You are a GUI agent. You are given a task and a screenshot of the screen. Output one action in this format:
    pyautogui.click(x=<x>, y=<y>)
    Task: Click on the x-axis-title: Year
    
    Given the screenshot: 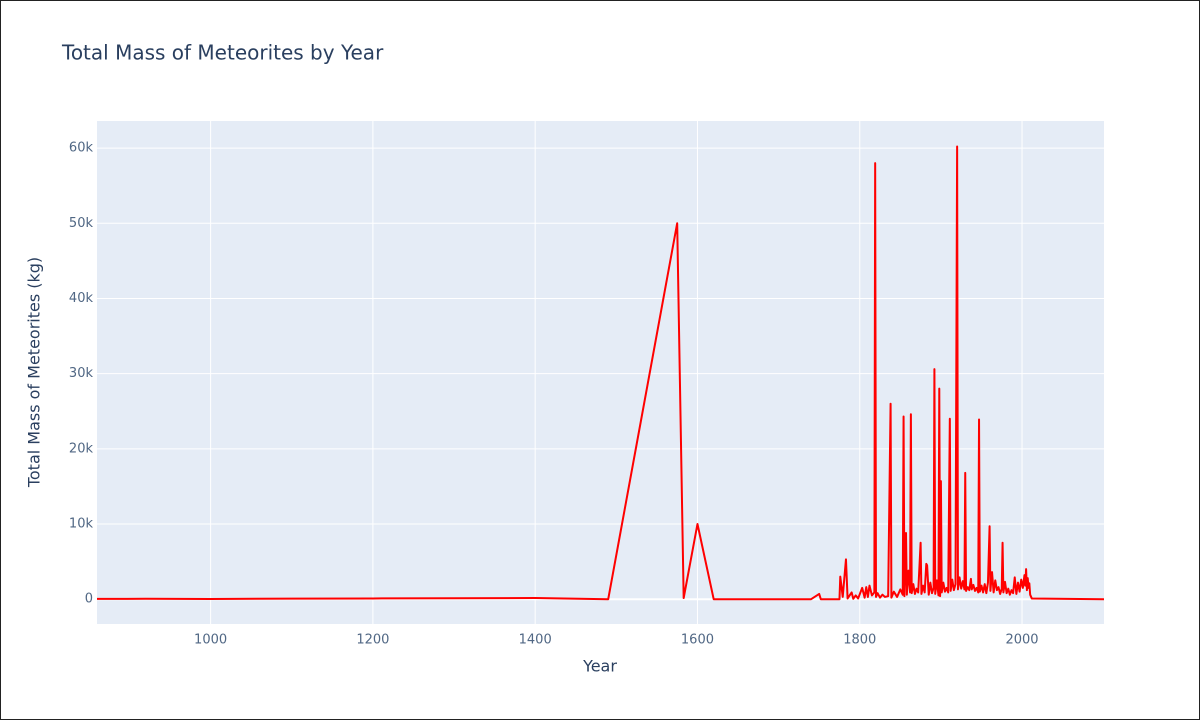 What is the action you would take?
    pyautogui.click(x=599, y=666)
    